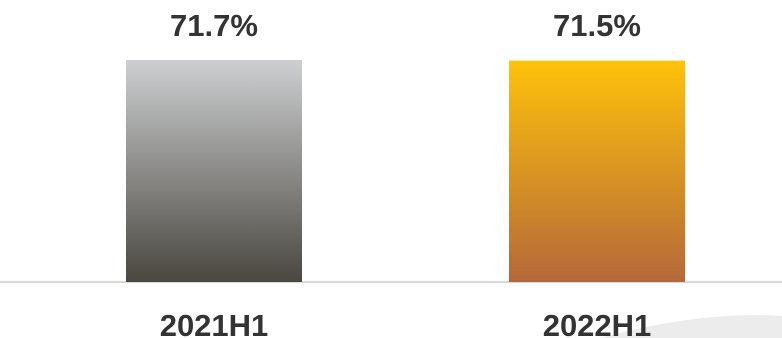 The image size is (782, 338). I want to click on category-label-2021H1: 2021H1, so click(214, 323).